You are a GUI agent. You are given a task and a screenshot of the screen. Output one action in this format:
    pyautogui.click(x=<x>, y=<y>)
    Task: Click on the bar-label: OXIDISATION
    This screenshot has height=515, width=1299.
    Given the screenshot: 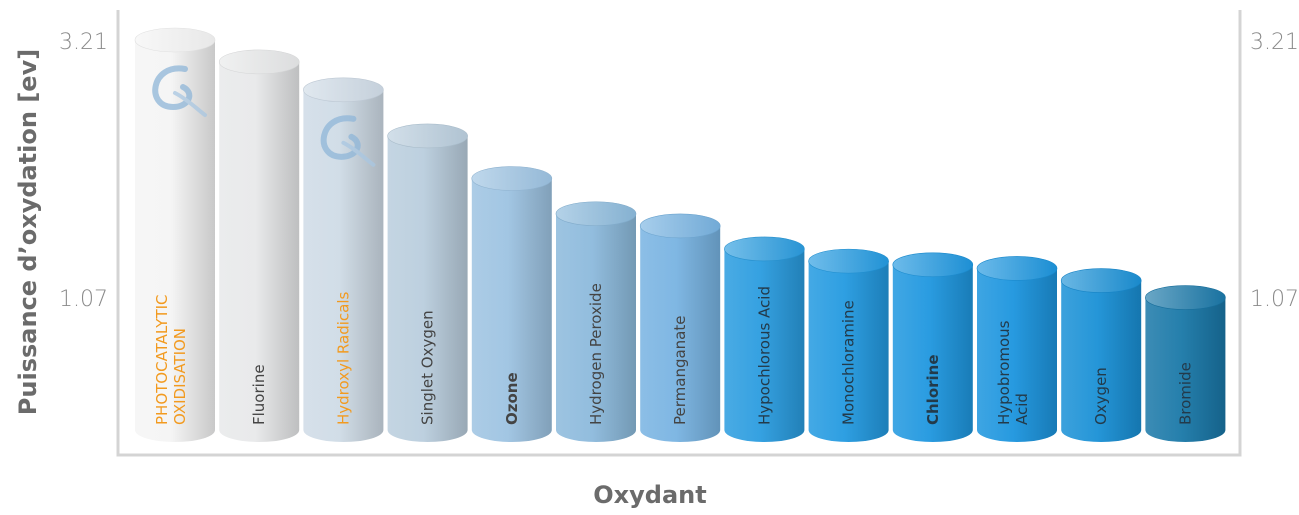 What is the action you would take?
    pyautogui.click(x=180, y=376)
    